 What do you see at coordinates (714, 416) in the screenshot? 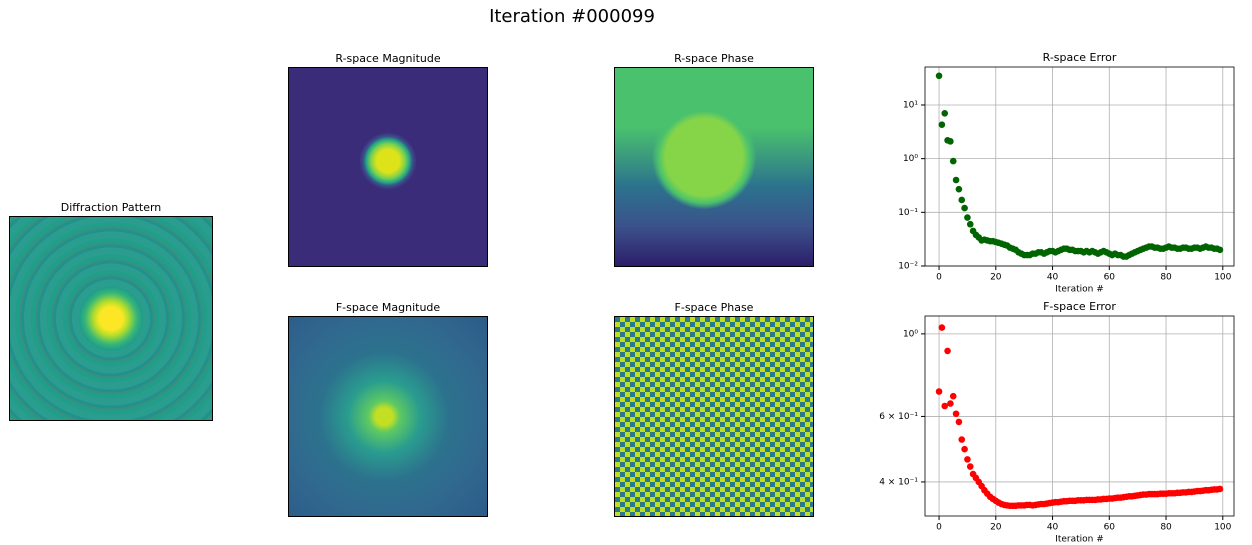
I see `f-phase-image` at bounding box center [714, 416].